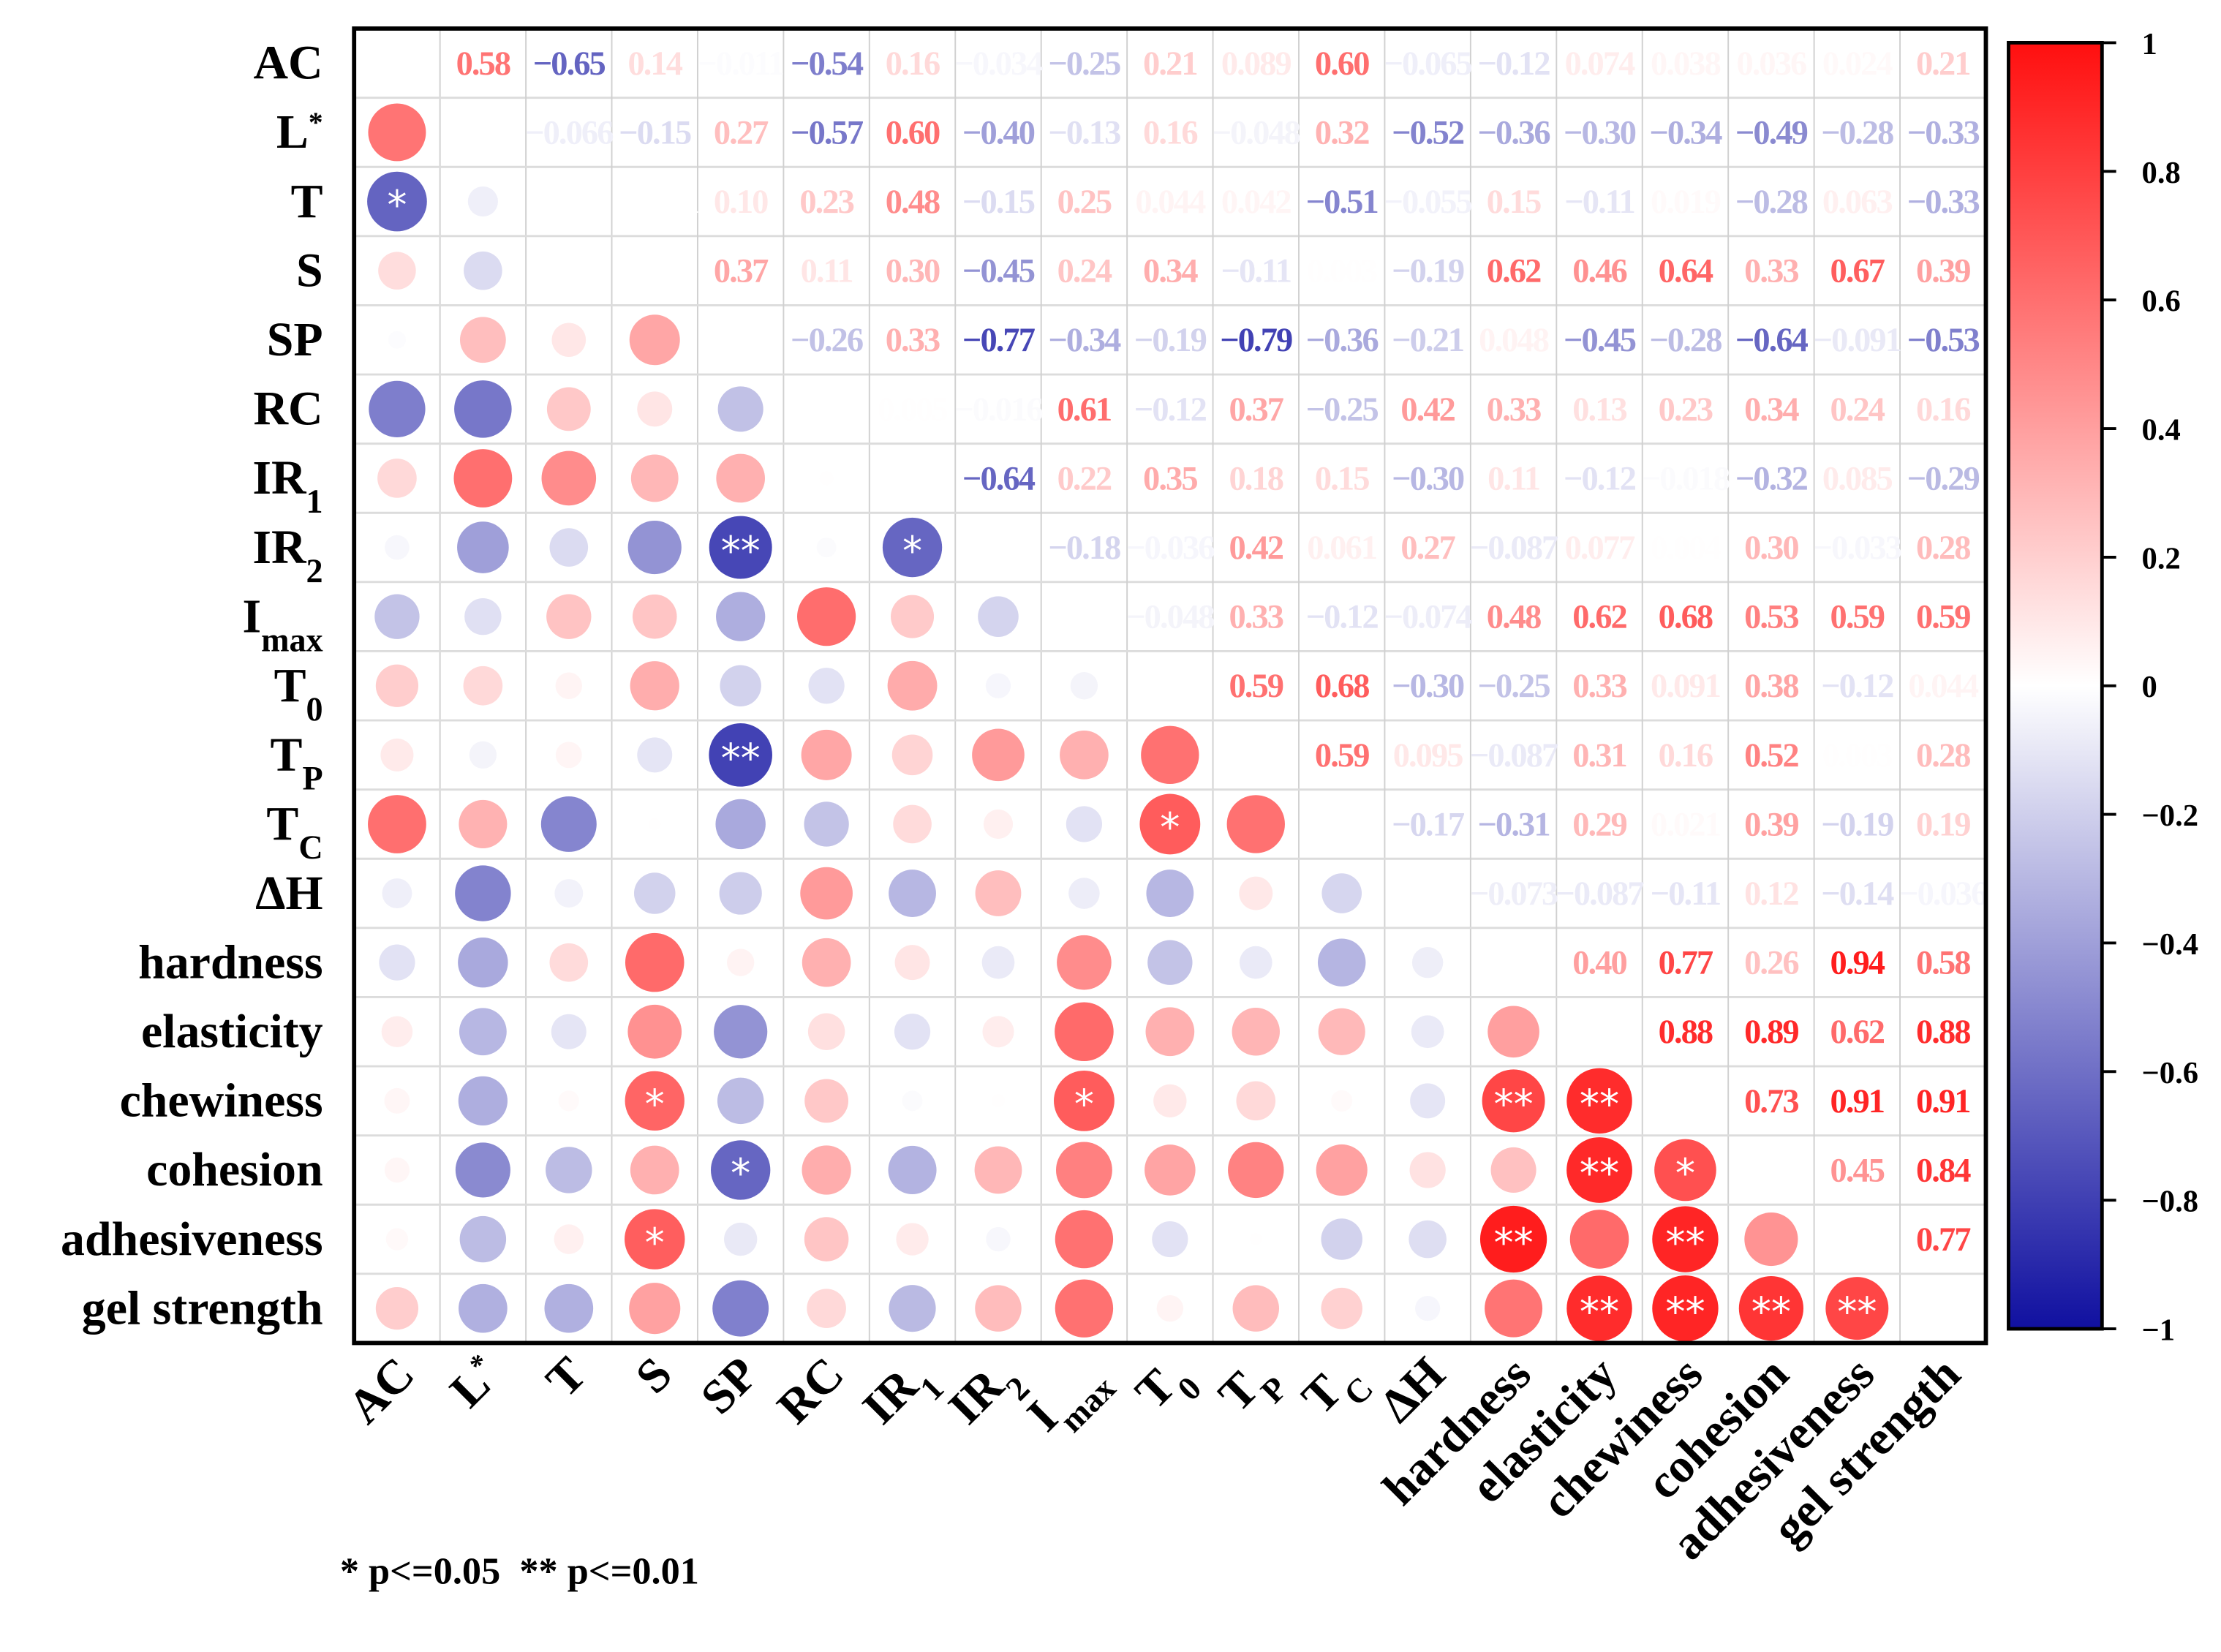 Image resolution: width=2221 pixels, height=1652 pixels. I want to click on correlation-value-label: −0.091, so click(1858, 340).